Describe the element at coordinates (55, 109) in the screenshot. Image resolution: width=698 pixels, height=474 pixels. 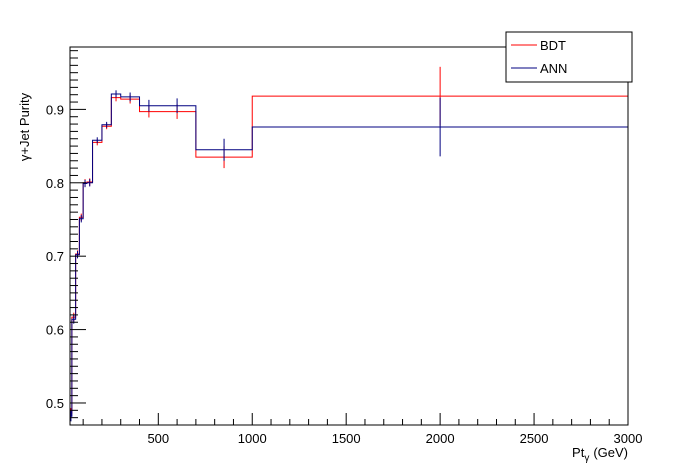
I see `y-tick-label: 0.9` at that location.